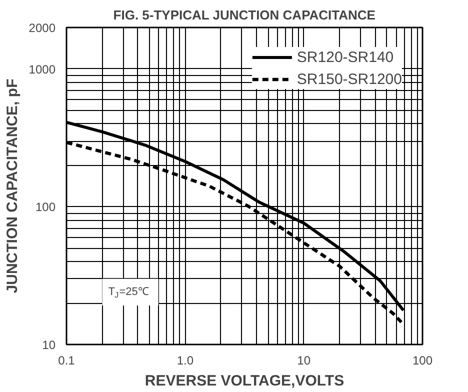  What do you see at coordinates (45, 207) in the screenshot?
I see `y-tick-label: 100` at bounding box center [45, 207].